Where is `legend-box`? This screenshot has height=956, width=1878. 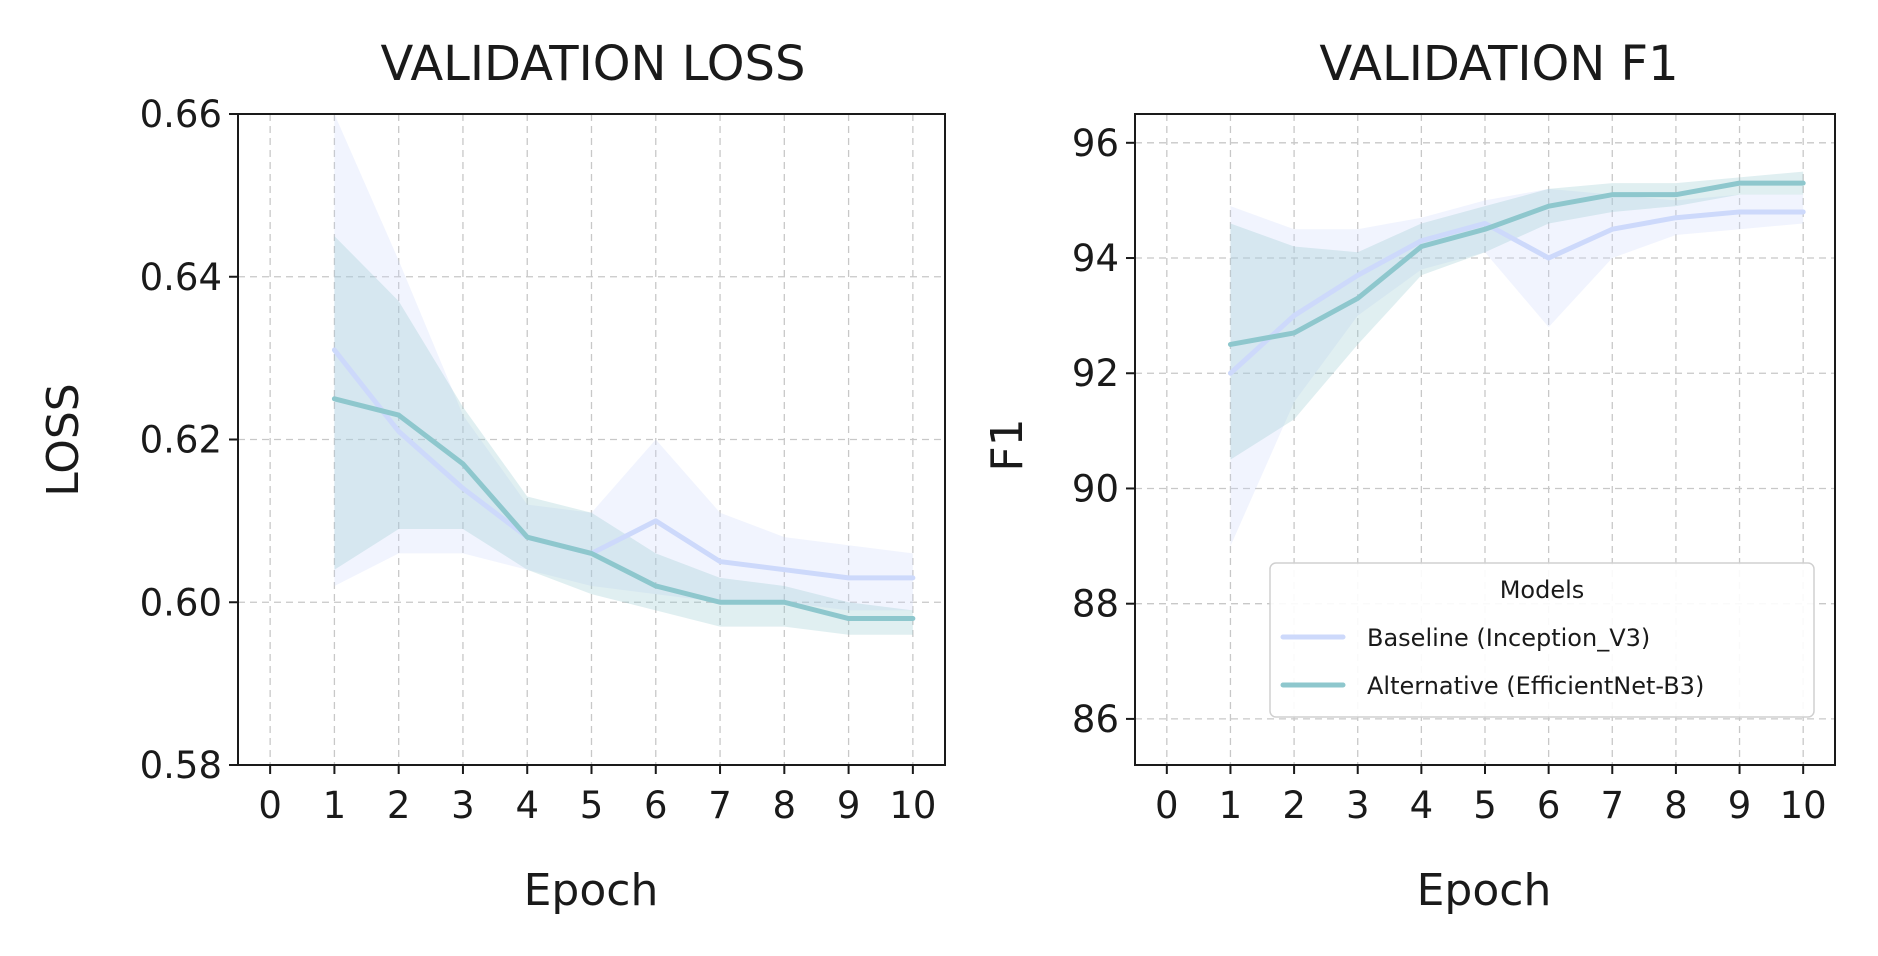 legend-box is located at coordinates (1542, 640).